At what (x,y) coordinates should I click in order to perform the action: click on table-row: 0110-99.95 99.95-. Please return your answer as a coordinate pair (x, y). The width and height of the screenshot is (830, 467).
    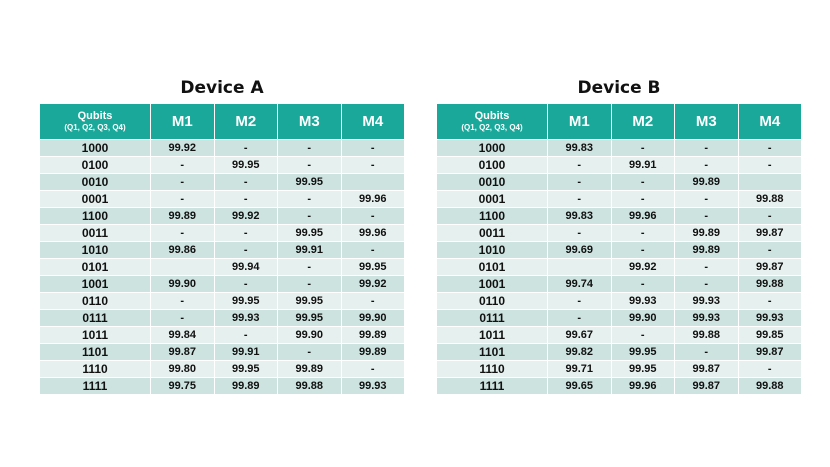
    Looking at the image, I should click on (222, 301).